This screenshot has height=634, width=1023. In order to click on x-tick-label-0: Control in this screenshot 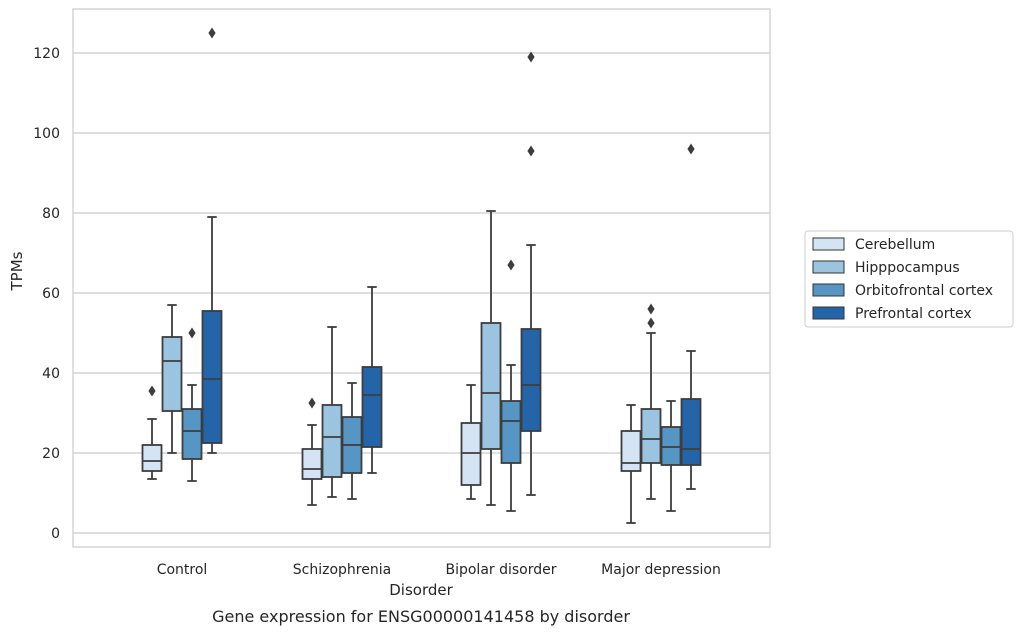, I will do `click(182, 570)`.